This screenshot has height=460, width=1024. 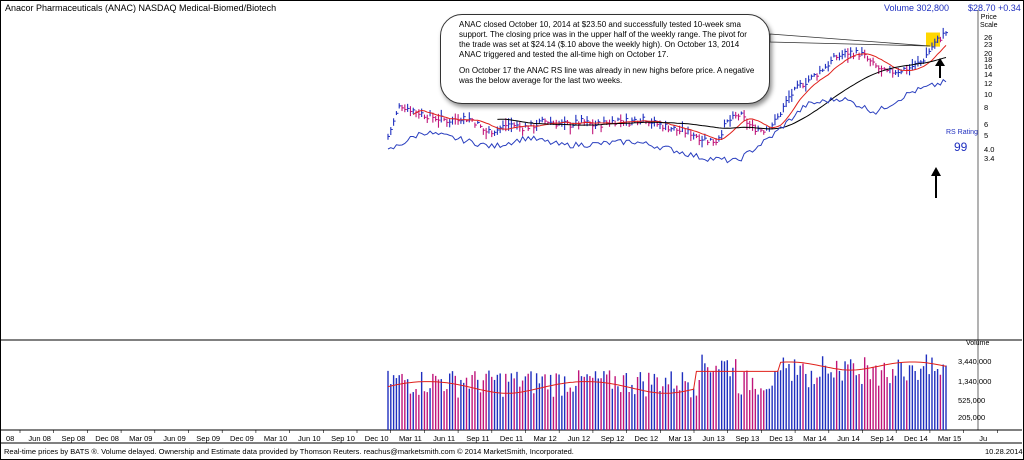 What do you see at coordinates (444, 438) in the screenshot?
I see `time-tick-label: Jun 11` at bounding box center [444, 438].